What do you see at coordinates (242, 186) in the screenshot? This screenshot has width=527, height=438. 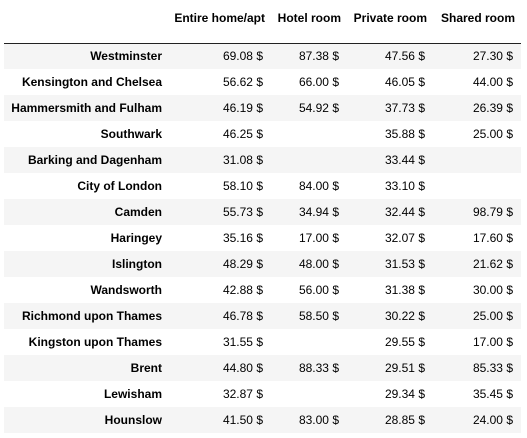 I see `table-cell: 58.10 $` at bounding box center [242, 186].